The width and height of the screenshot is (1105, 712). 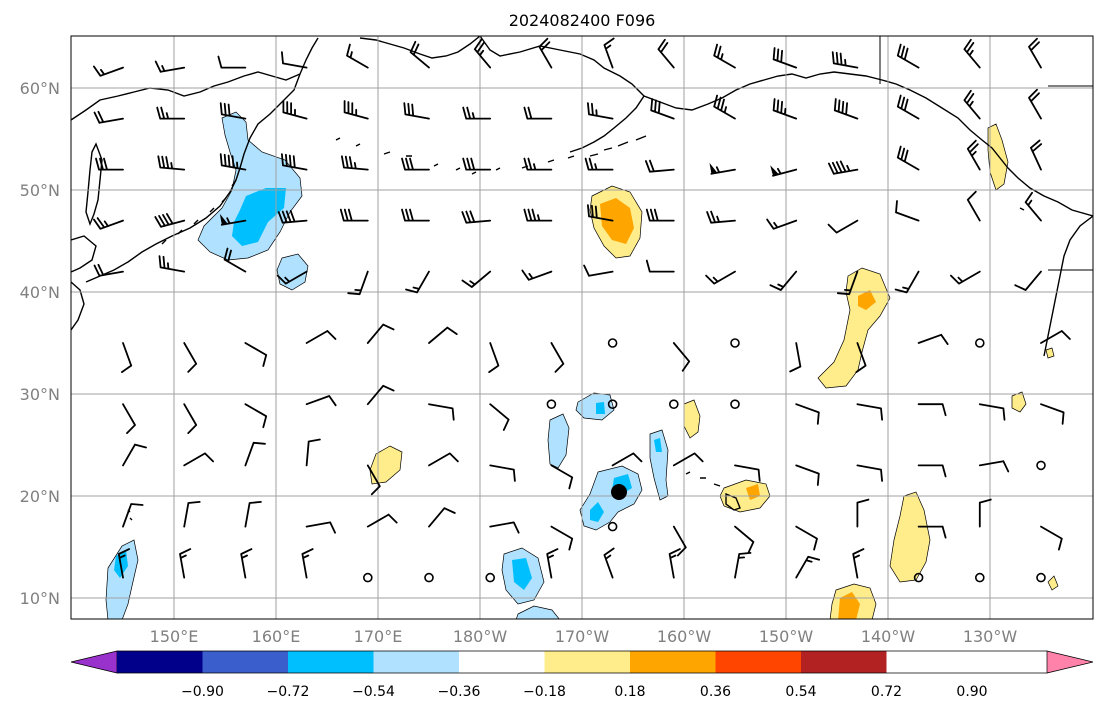 I want to click on colorbar-tick-label: 0.18, so click(x=629, y=692).